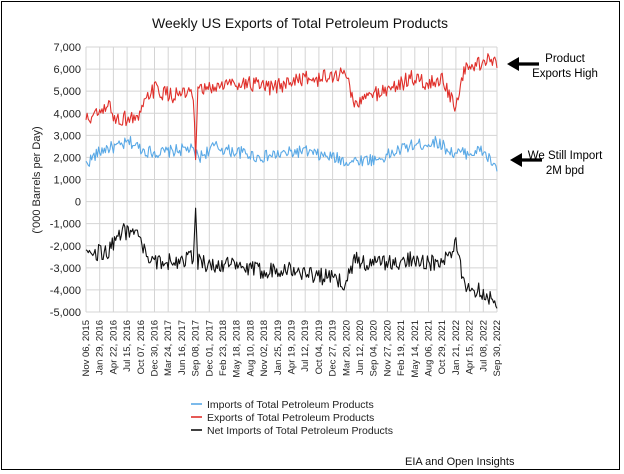  Describe the element at coordinates (67, 158) in the screenshot. I see `y-tick-label: 2,000` at that location.